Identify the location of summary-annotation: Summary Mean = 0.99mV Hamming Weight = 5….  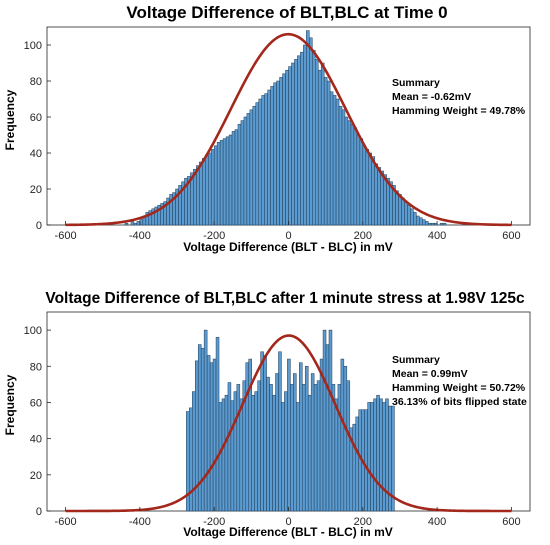
(459, 381).